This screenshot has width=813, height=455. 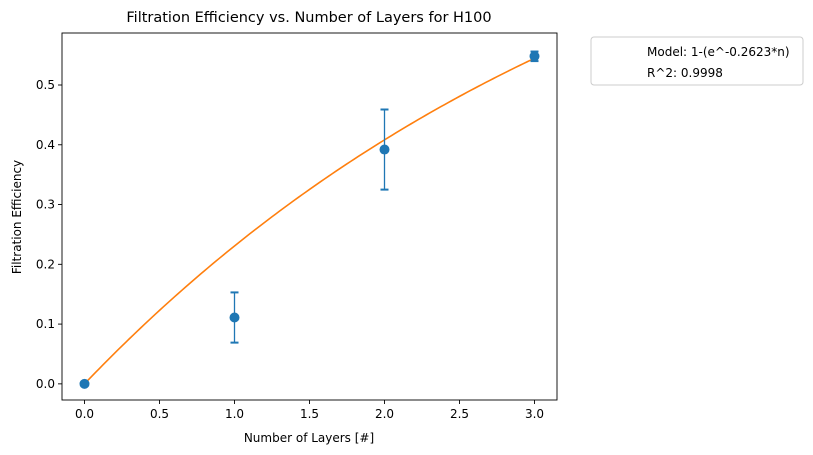 What do you see at coordinates (159, 414) in the screenshot?
I see `x-tick-label: 0.5` at bounding box center [159, 414].